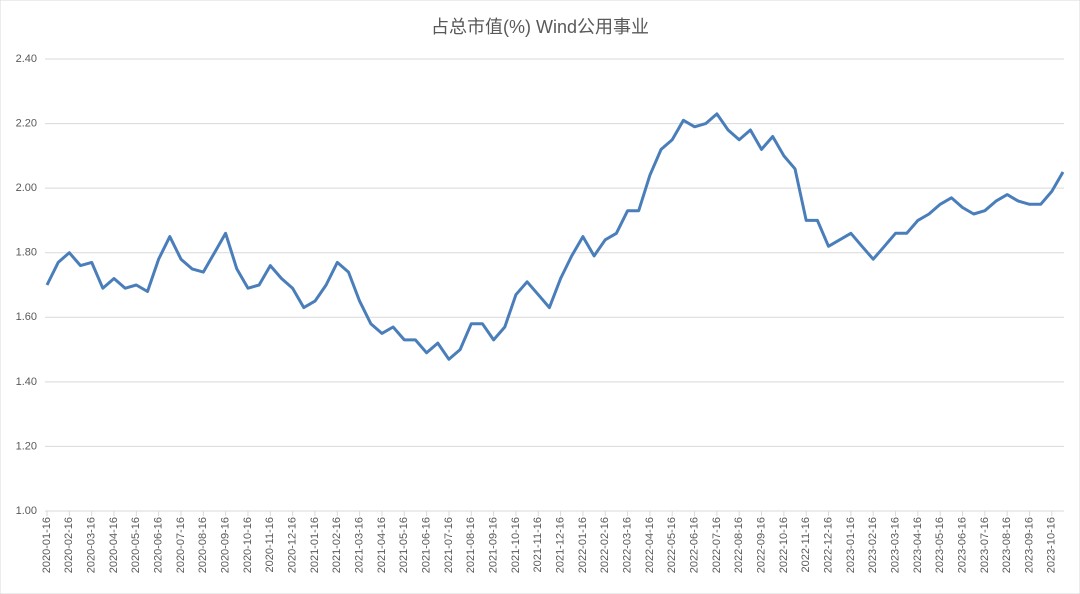 The height and width of the screenshot is (594, 1080). Describe the element at coordinates (493, 545) in the screenshot. I see `x-tick-label: 2021-09-16` at that location.